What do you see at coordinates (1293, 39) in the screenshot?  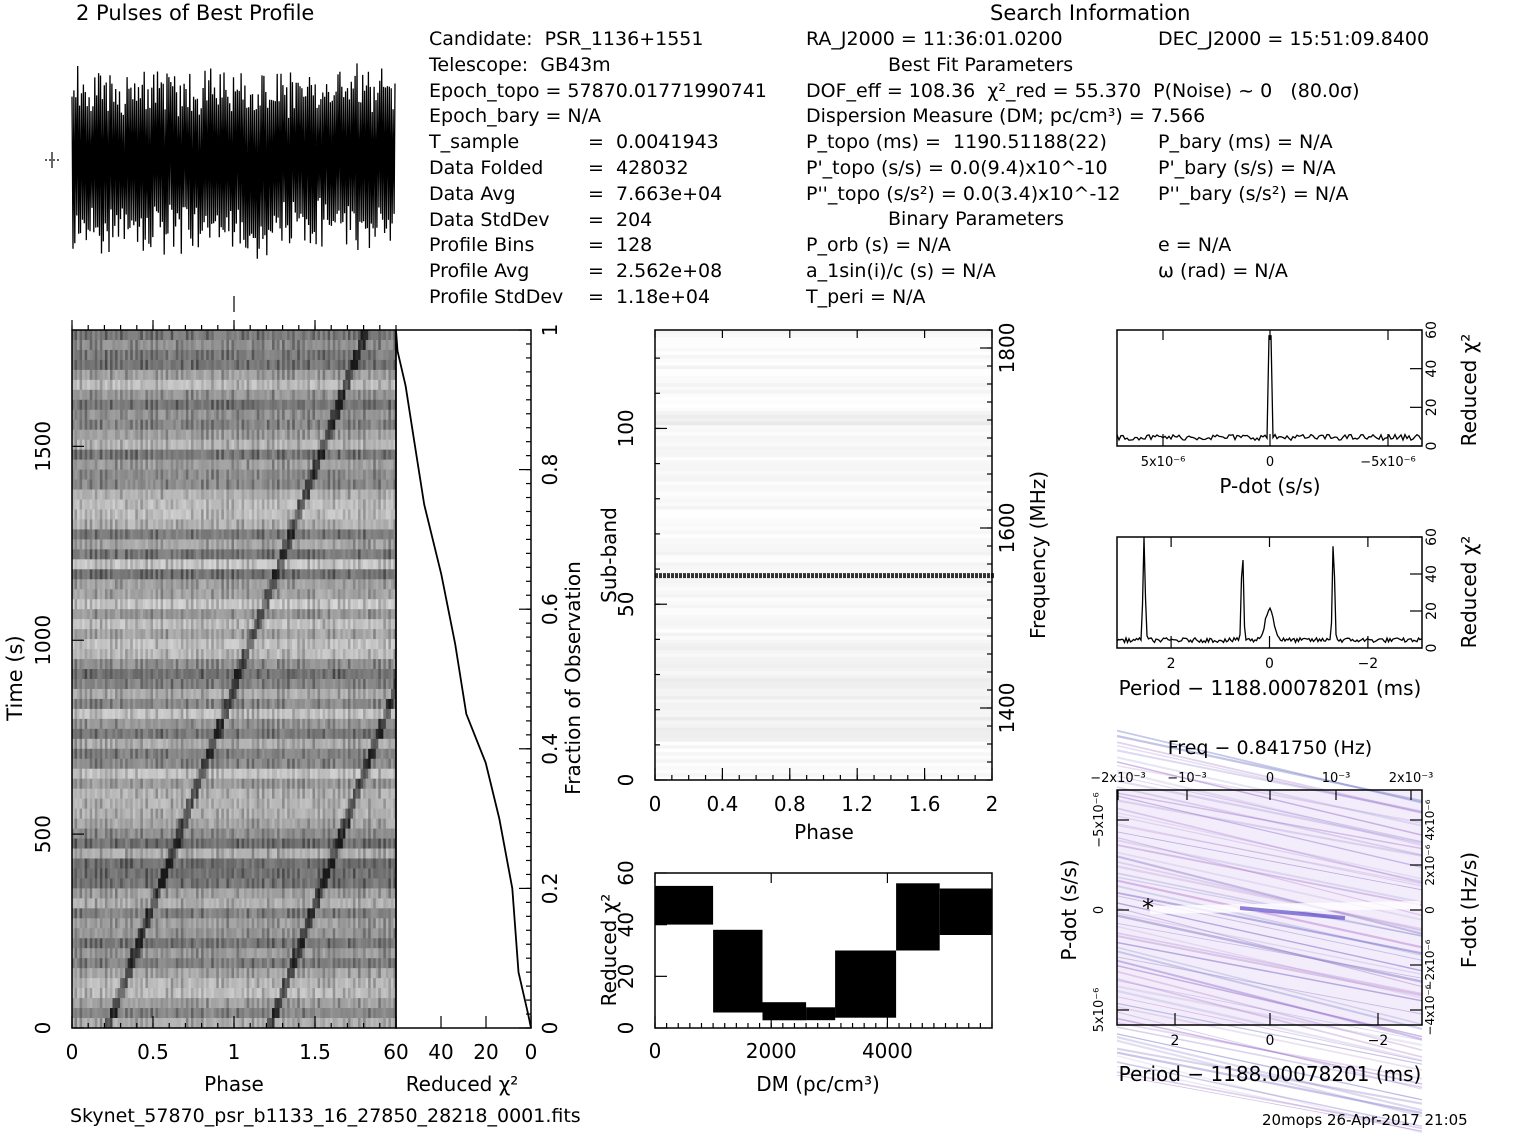 I see `bary-info-line: DEC_J2000 = 15:51:09.8400` at bounding box center [1293, 39].